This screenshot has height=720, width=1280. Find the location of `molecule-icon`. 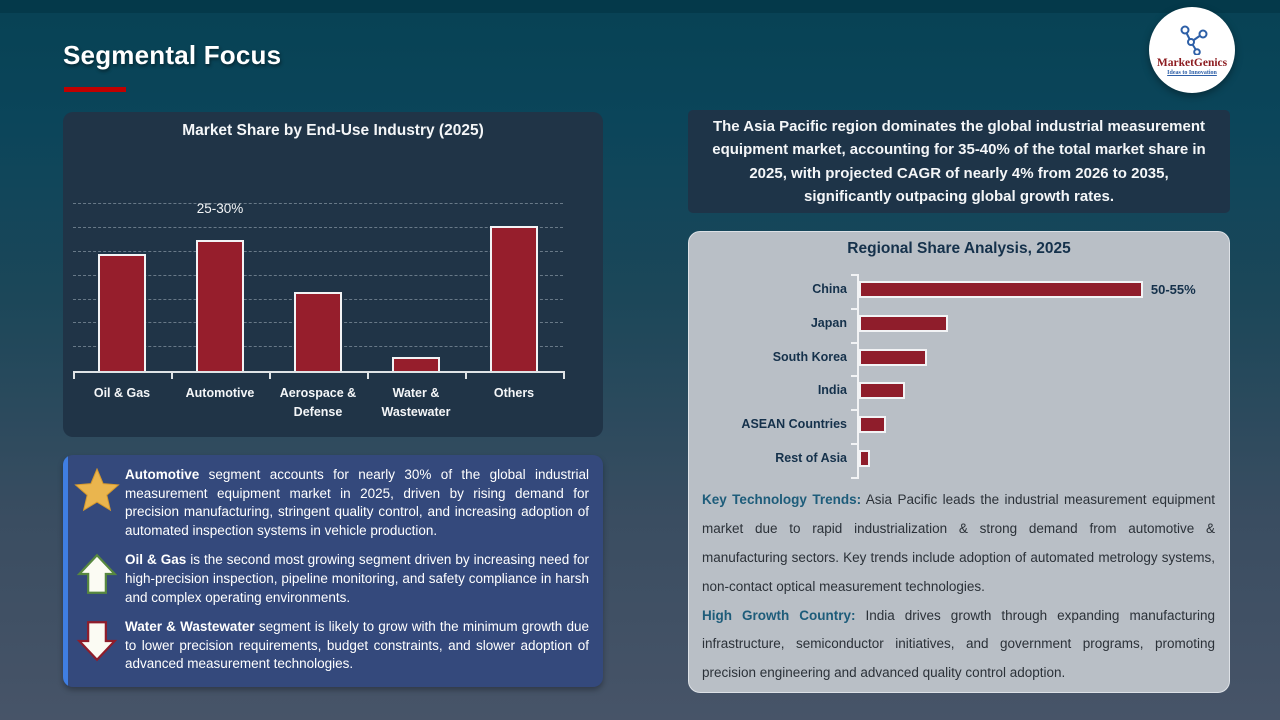

molecule-icon is located at coordinates (1192, 40).